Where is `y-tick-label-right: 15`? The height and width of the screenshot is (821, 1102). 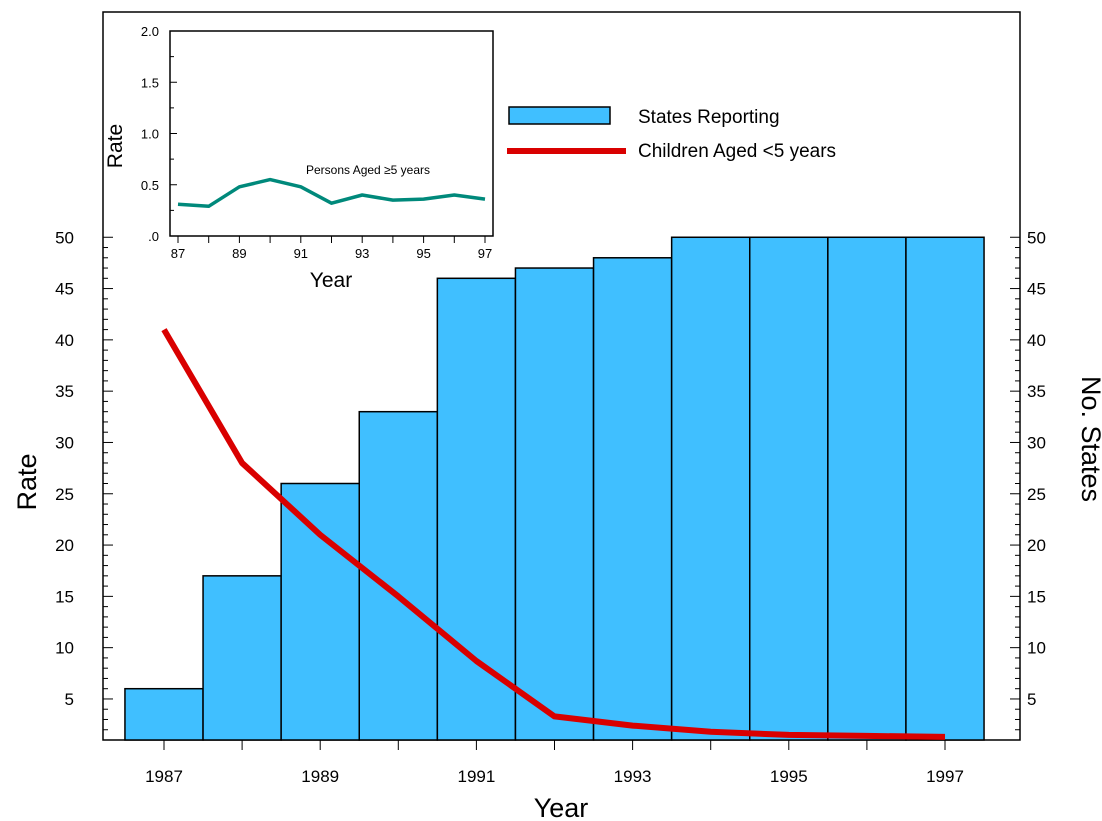
y-tick-label-right: 15 is located at coordinates (1036, 596).